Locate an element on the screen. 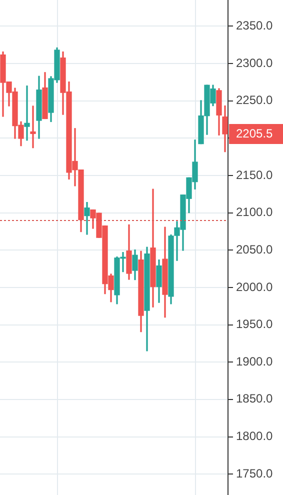 This screenshot has width=283, height=495. y-tick-label: 2350.0 is located at coordinates (255, 25).